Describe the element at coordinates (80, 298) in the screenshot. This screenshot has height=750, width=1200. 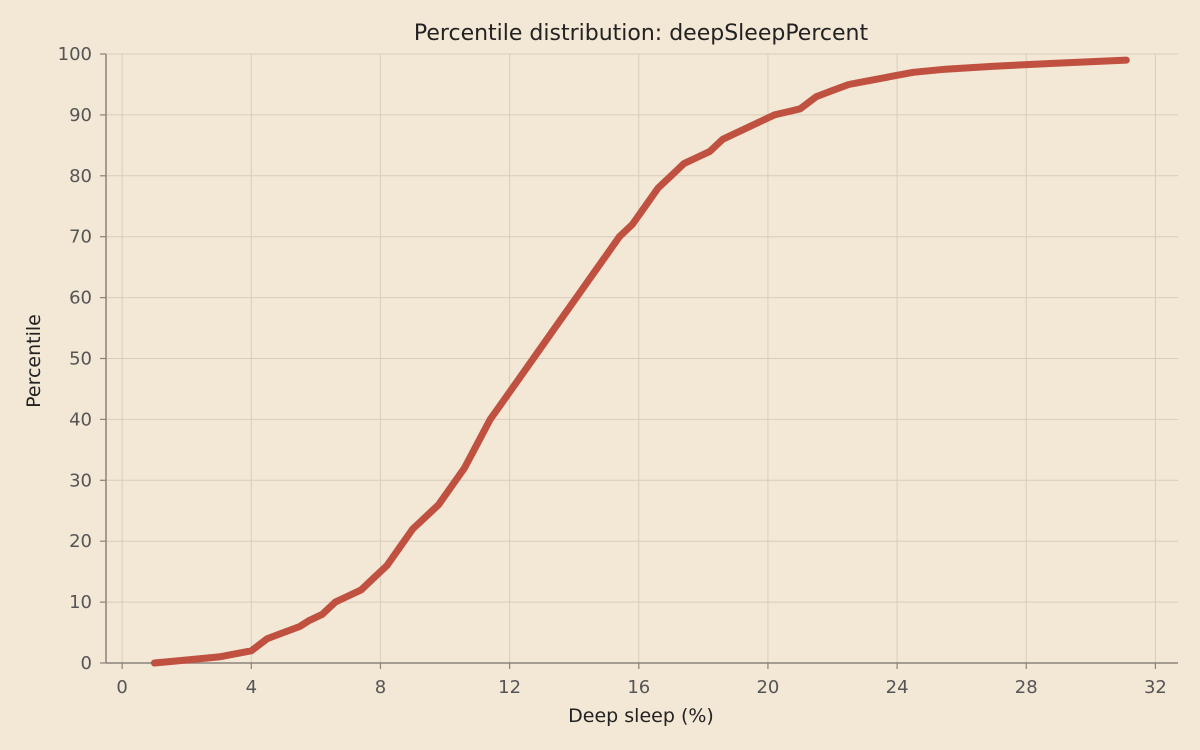
I see `y-tick-label: 60` at that location.